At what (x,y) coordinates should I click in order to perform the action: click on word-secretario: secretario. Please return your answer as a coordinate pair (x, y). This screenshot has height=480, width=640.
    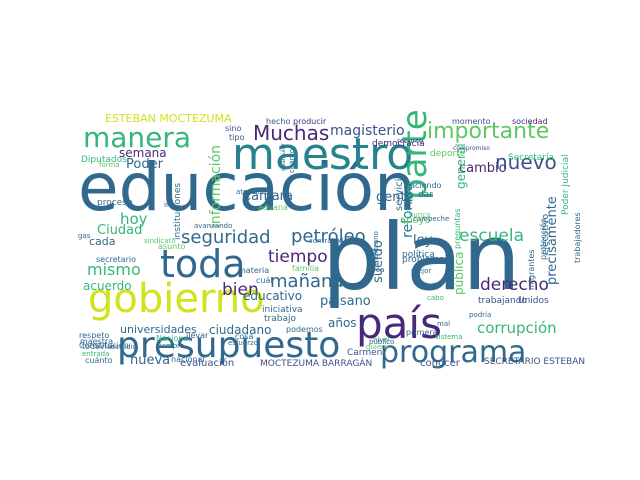
    Looking at the image, I should click on (116, 259).